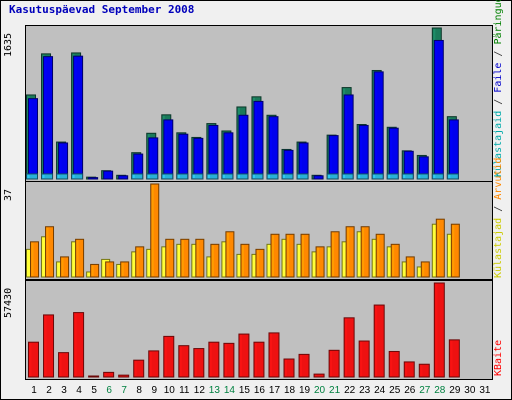 The width and height of the screenshot is (512, 400). I want to click on x-tick-label: 21, so click(335, 390).